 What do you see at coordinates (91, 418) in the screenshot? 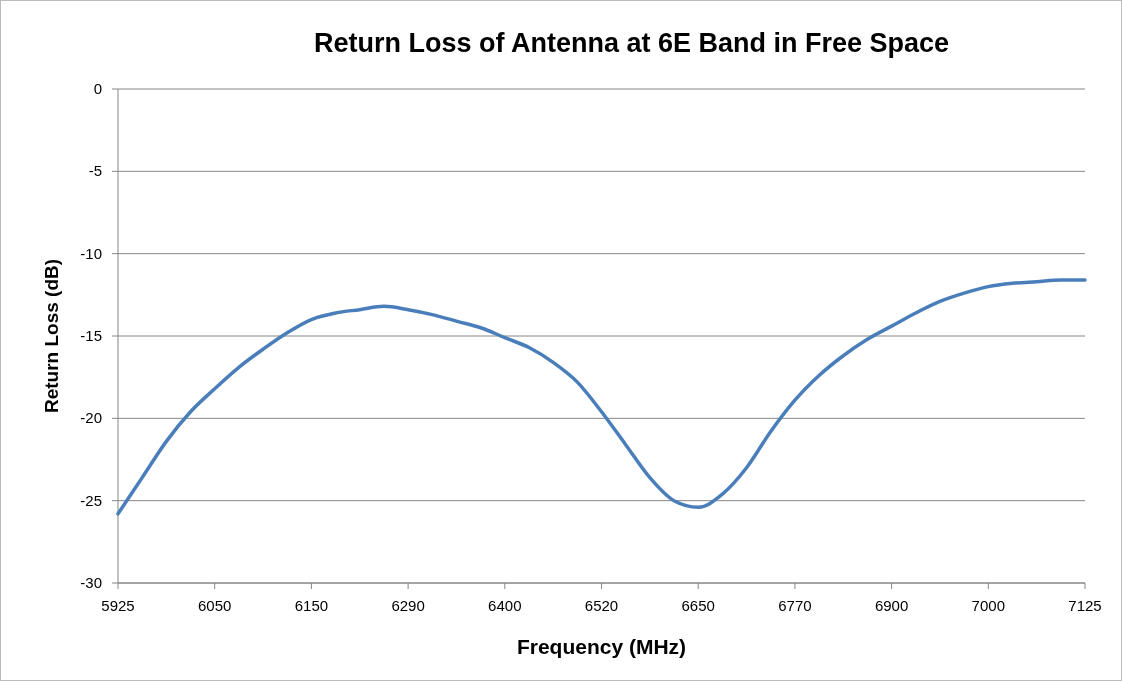
I see `y-tick-label: -20` at bounding box center [91, 418].